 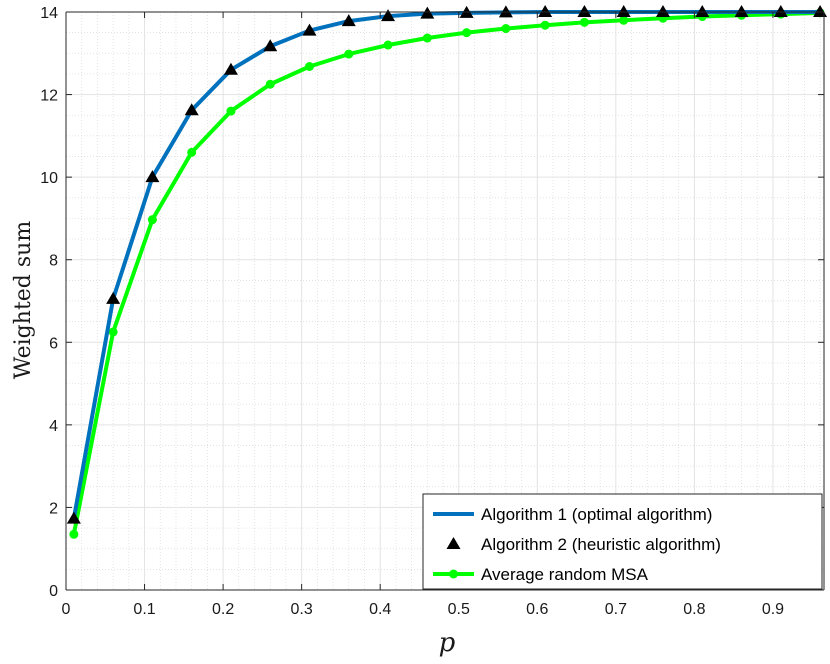 What do you see at coordinates (694, 609) in the screenshot?
I see `x-tick-label: 0.8` at bounding box center [694, 609].